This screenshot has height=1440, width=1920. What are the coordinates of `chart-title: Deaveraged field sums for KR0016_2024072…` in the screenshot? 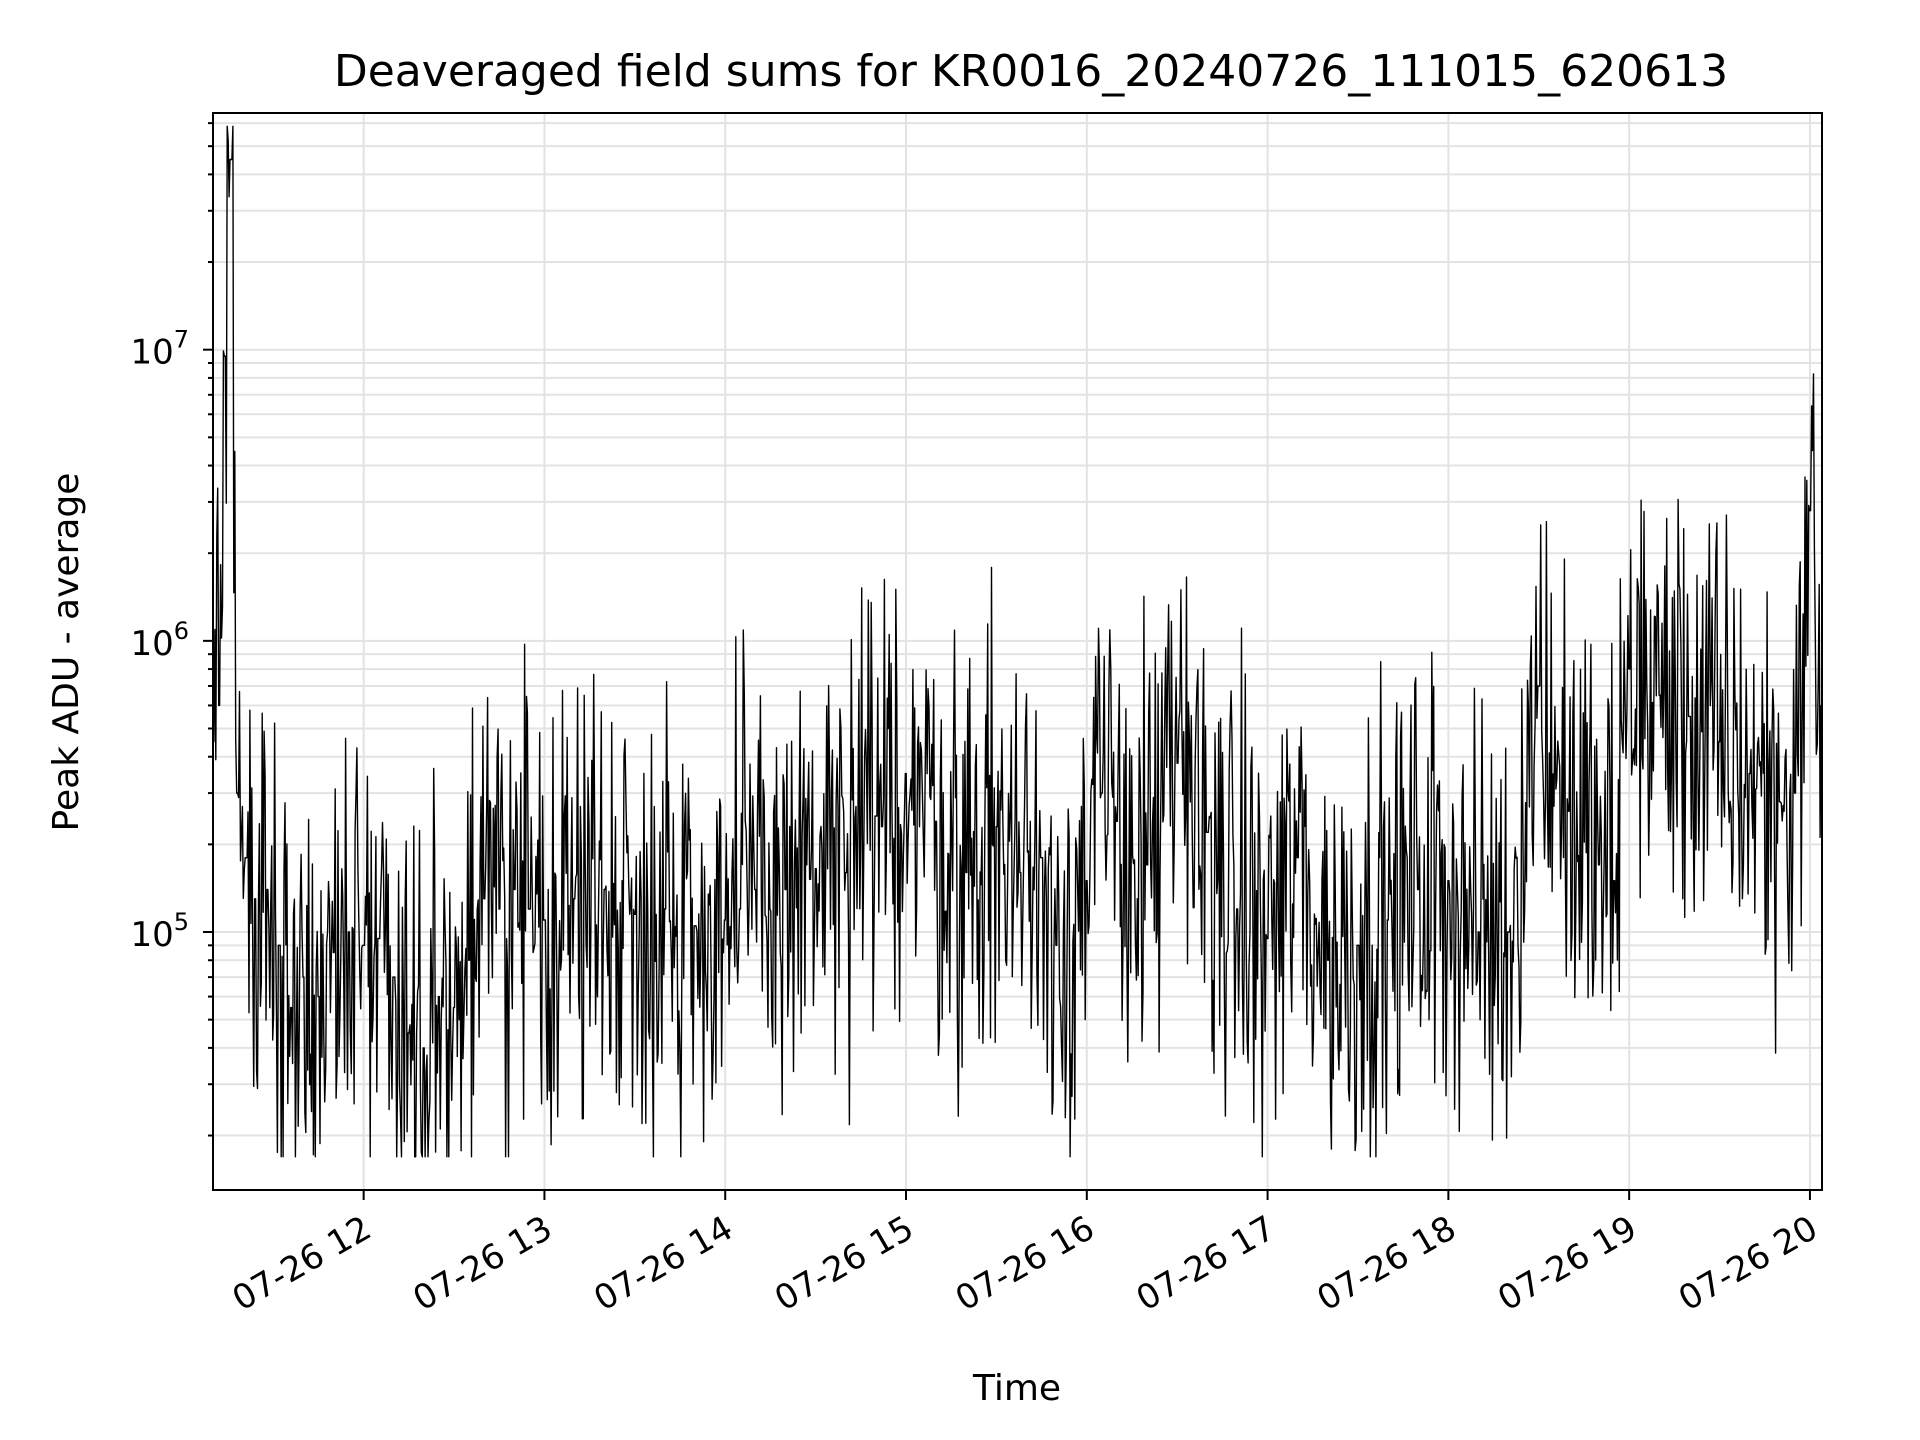 It's located at (1031, 71).